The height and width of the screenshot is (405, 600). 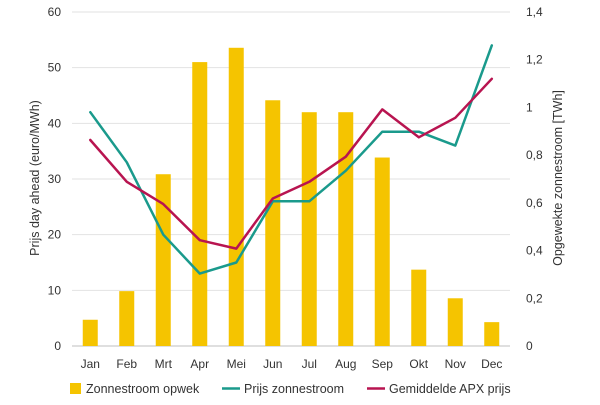 I want to click on x-tick-label: Jun, so click(x=272, y=364).